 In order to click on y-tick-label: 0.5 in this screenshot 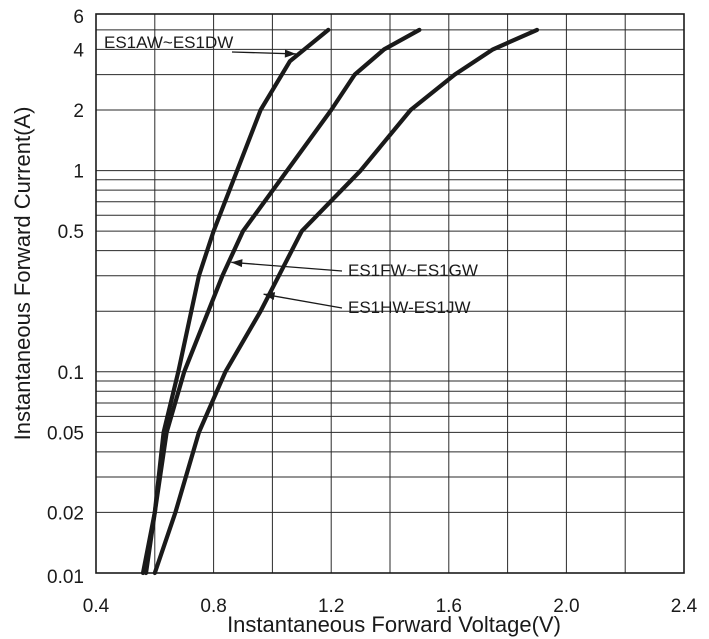, I will do `click(71, 232)`.